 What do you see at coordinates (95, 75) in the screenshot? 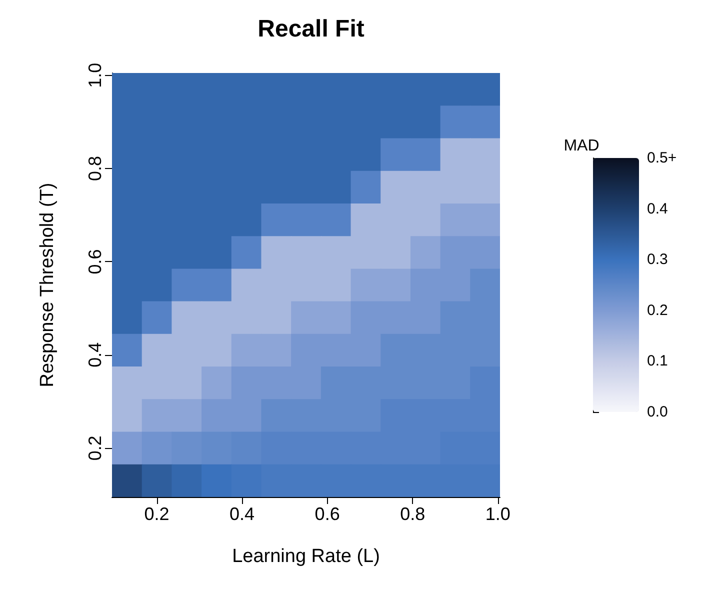
I see `y-tick-label: 1.0` at bounding box center [95, 75].